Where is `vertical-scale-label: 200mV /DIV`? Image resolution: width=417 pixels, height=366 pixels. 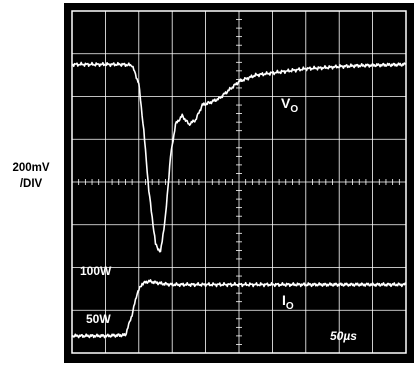 vertical-scale-label: 200mV /DIV is located at coordinates (31, 176).